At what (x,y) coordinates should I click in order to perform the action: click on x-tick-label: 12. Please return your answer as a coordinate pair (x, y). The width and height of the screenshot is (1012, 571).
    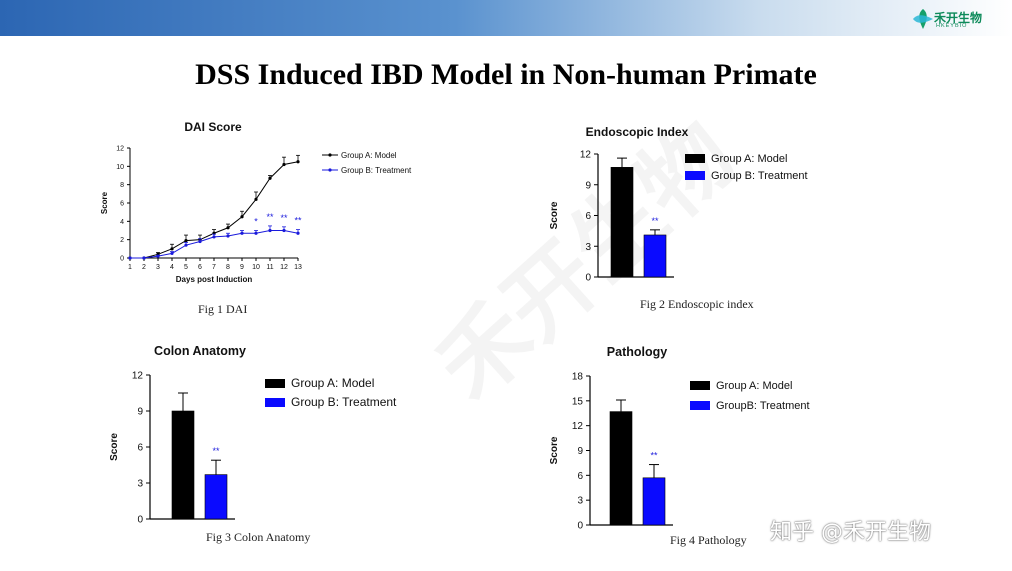
    Looking at the image, I should click on (284, 267).